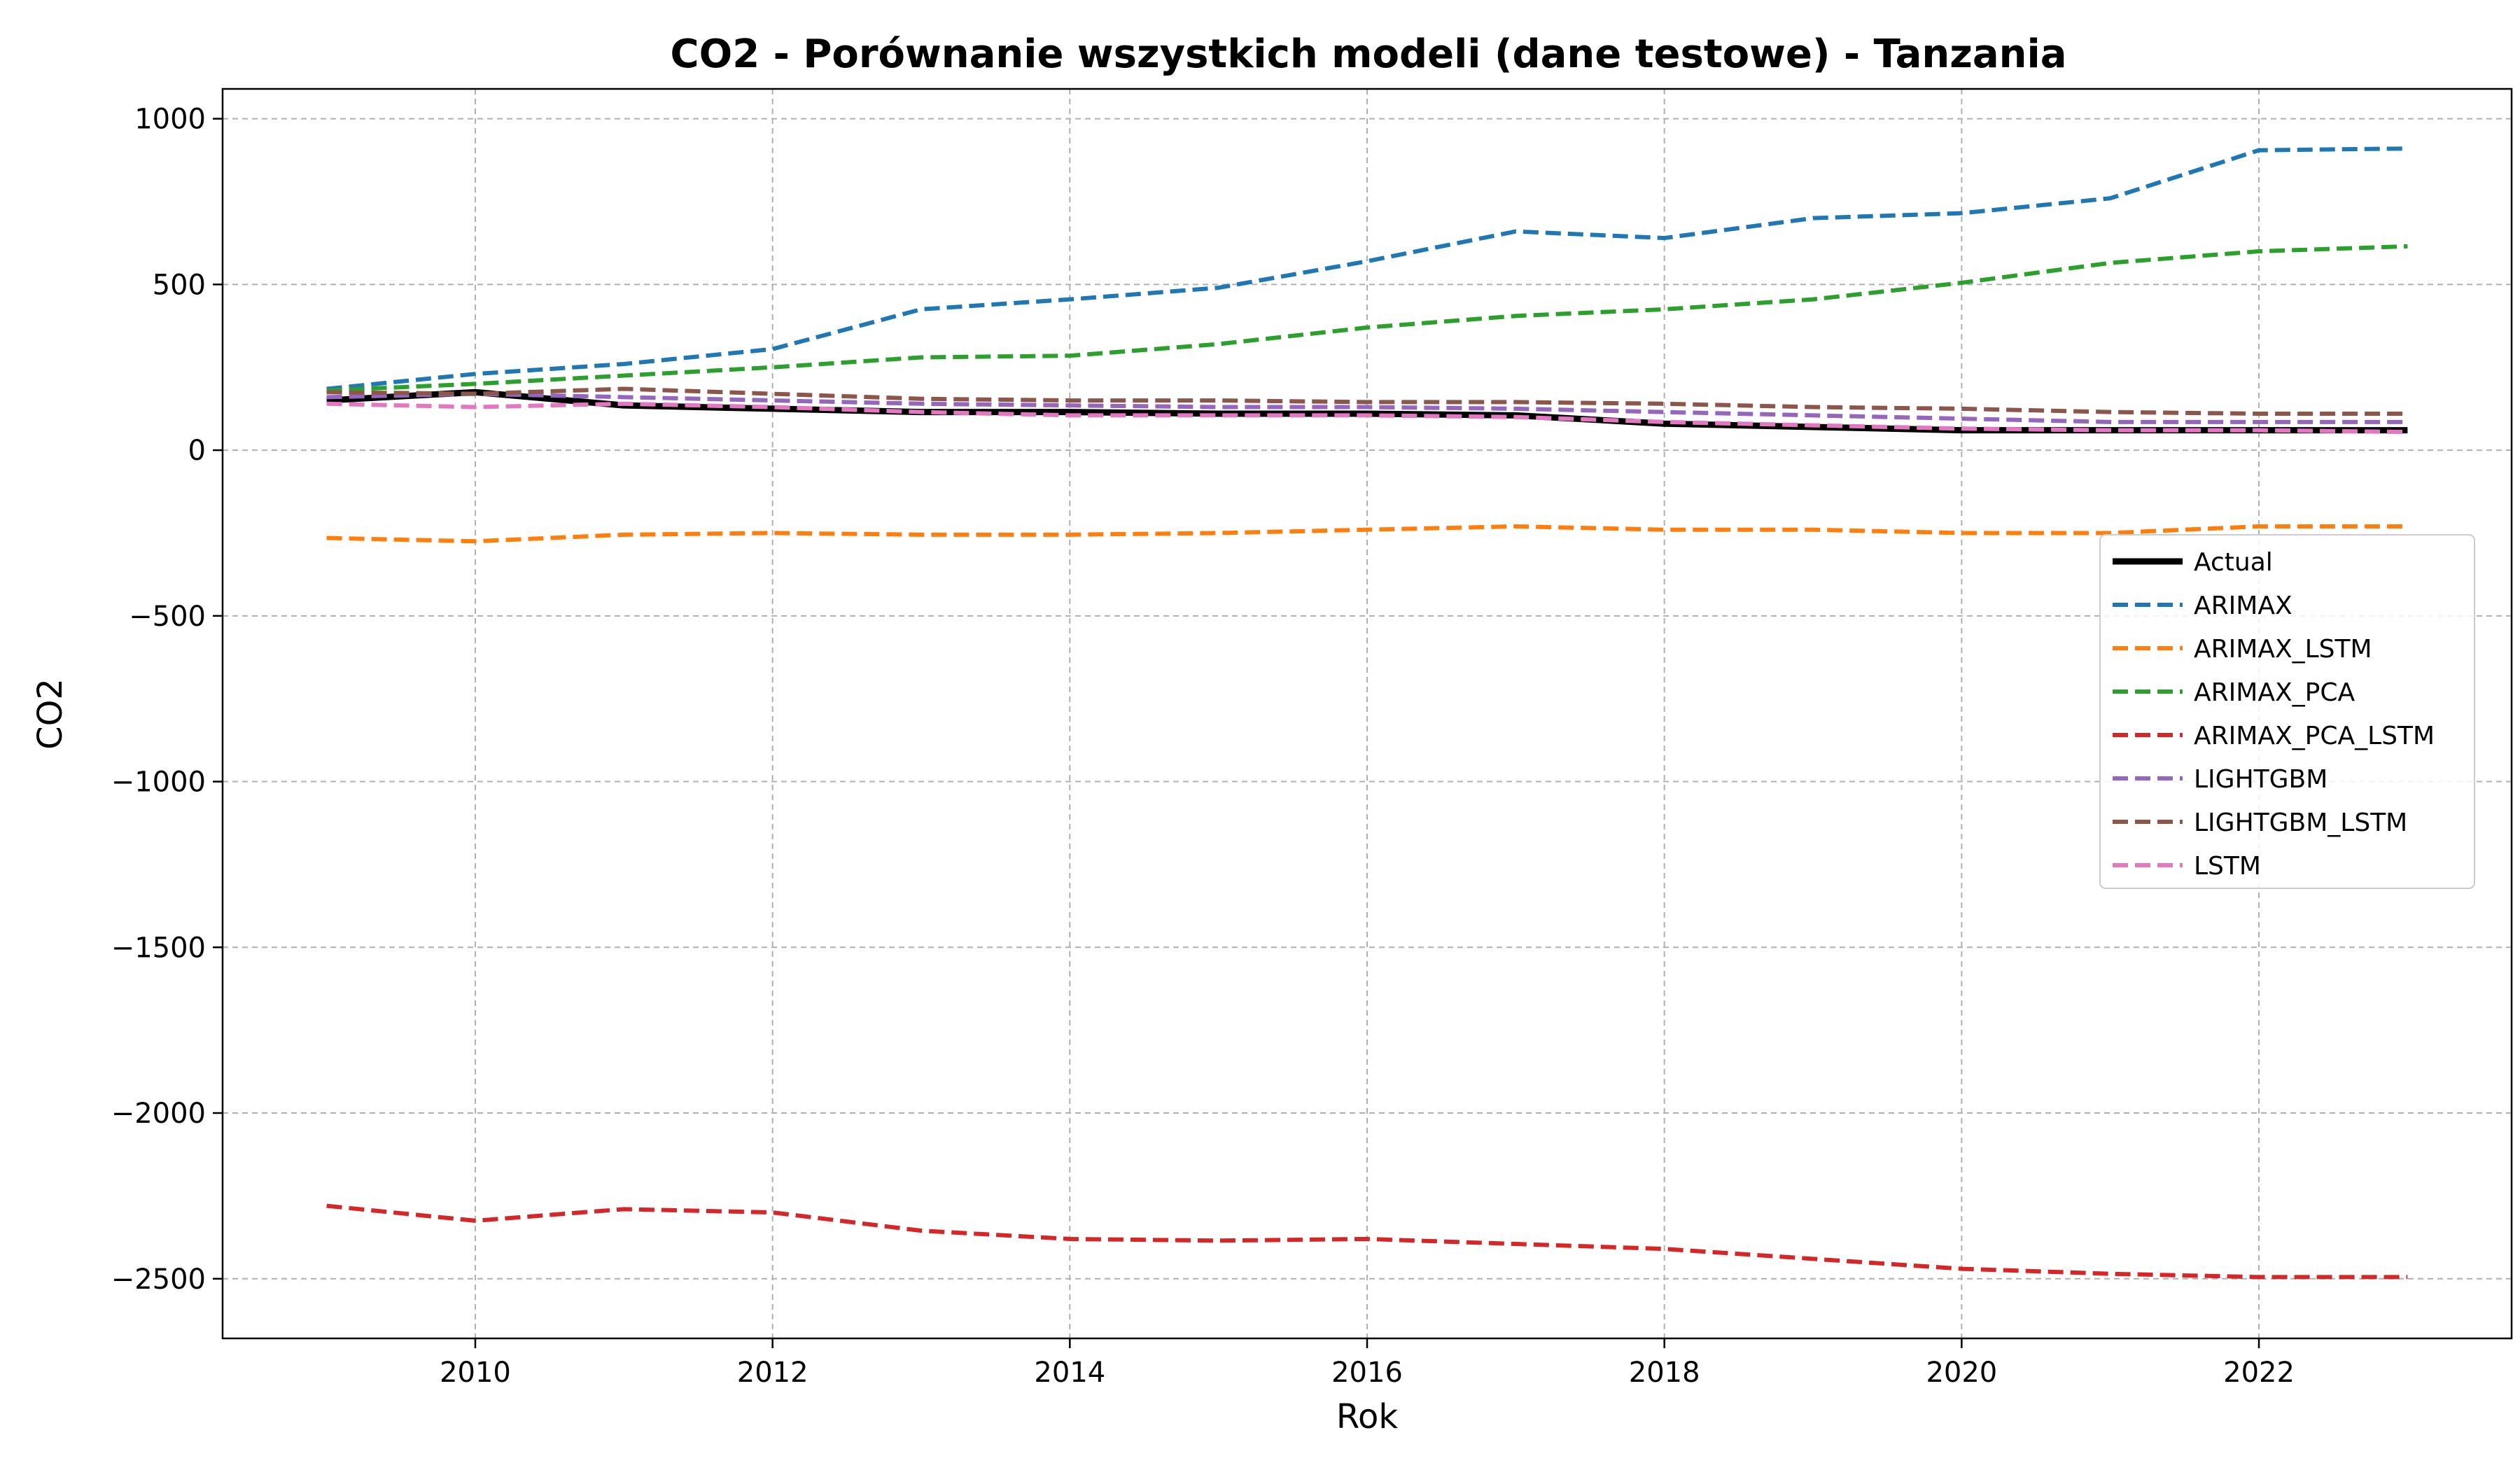  I want to click on series-line-arimax-pca, so click(1367, 318).